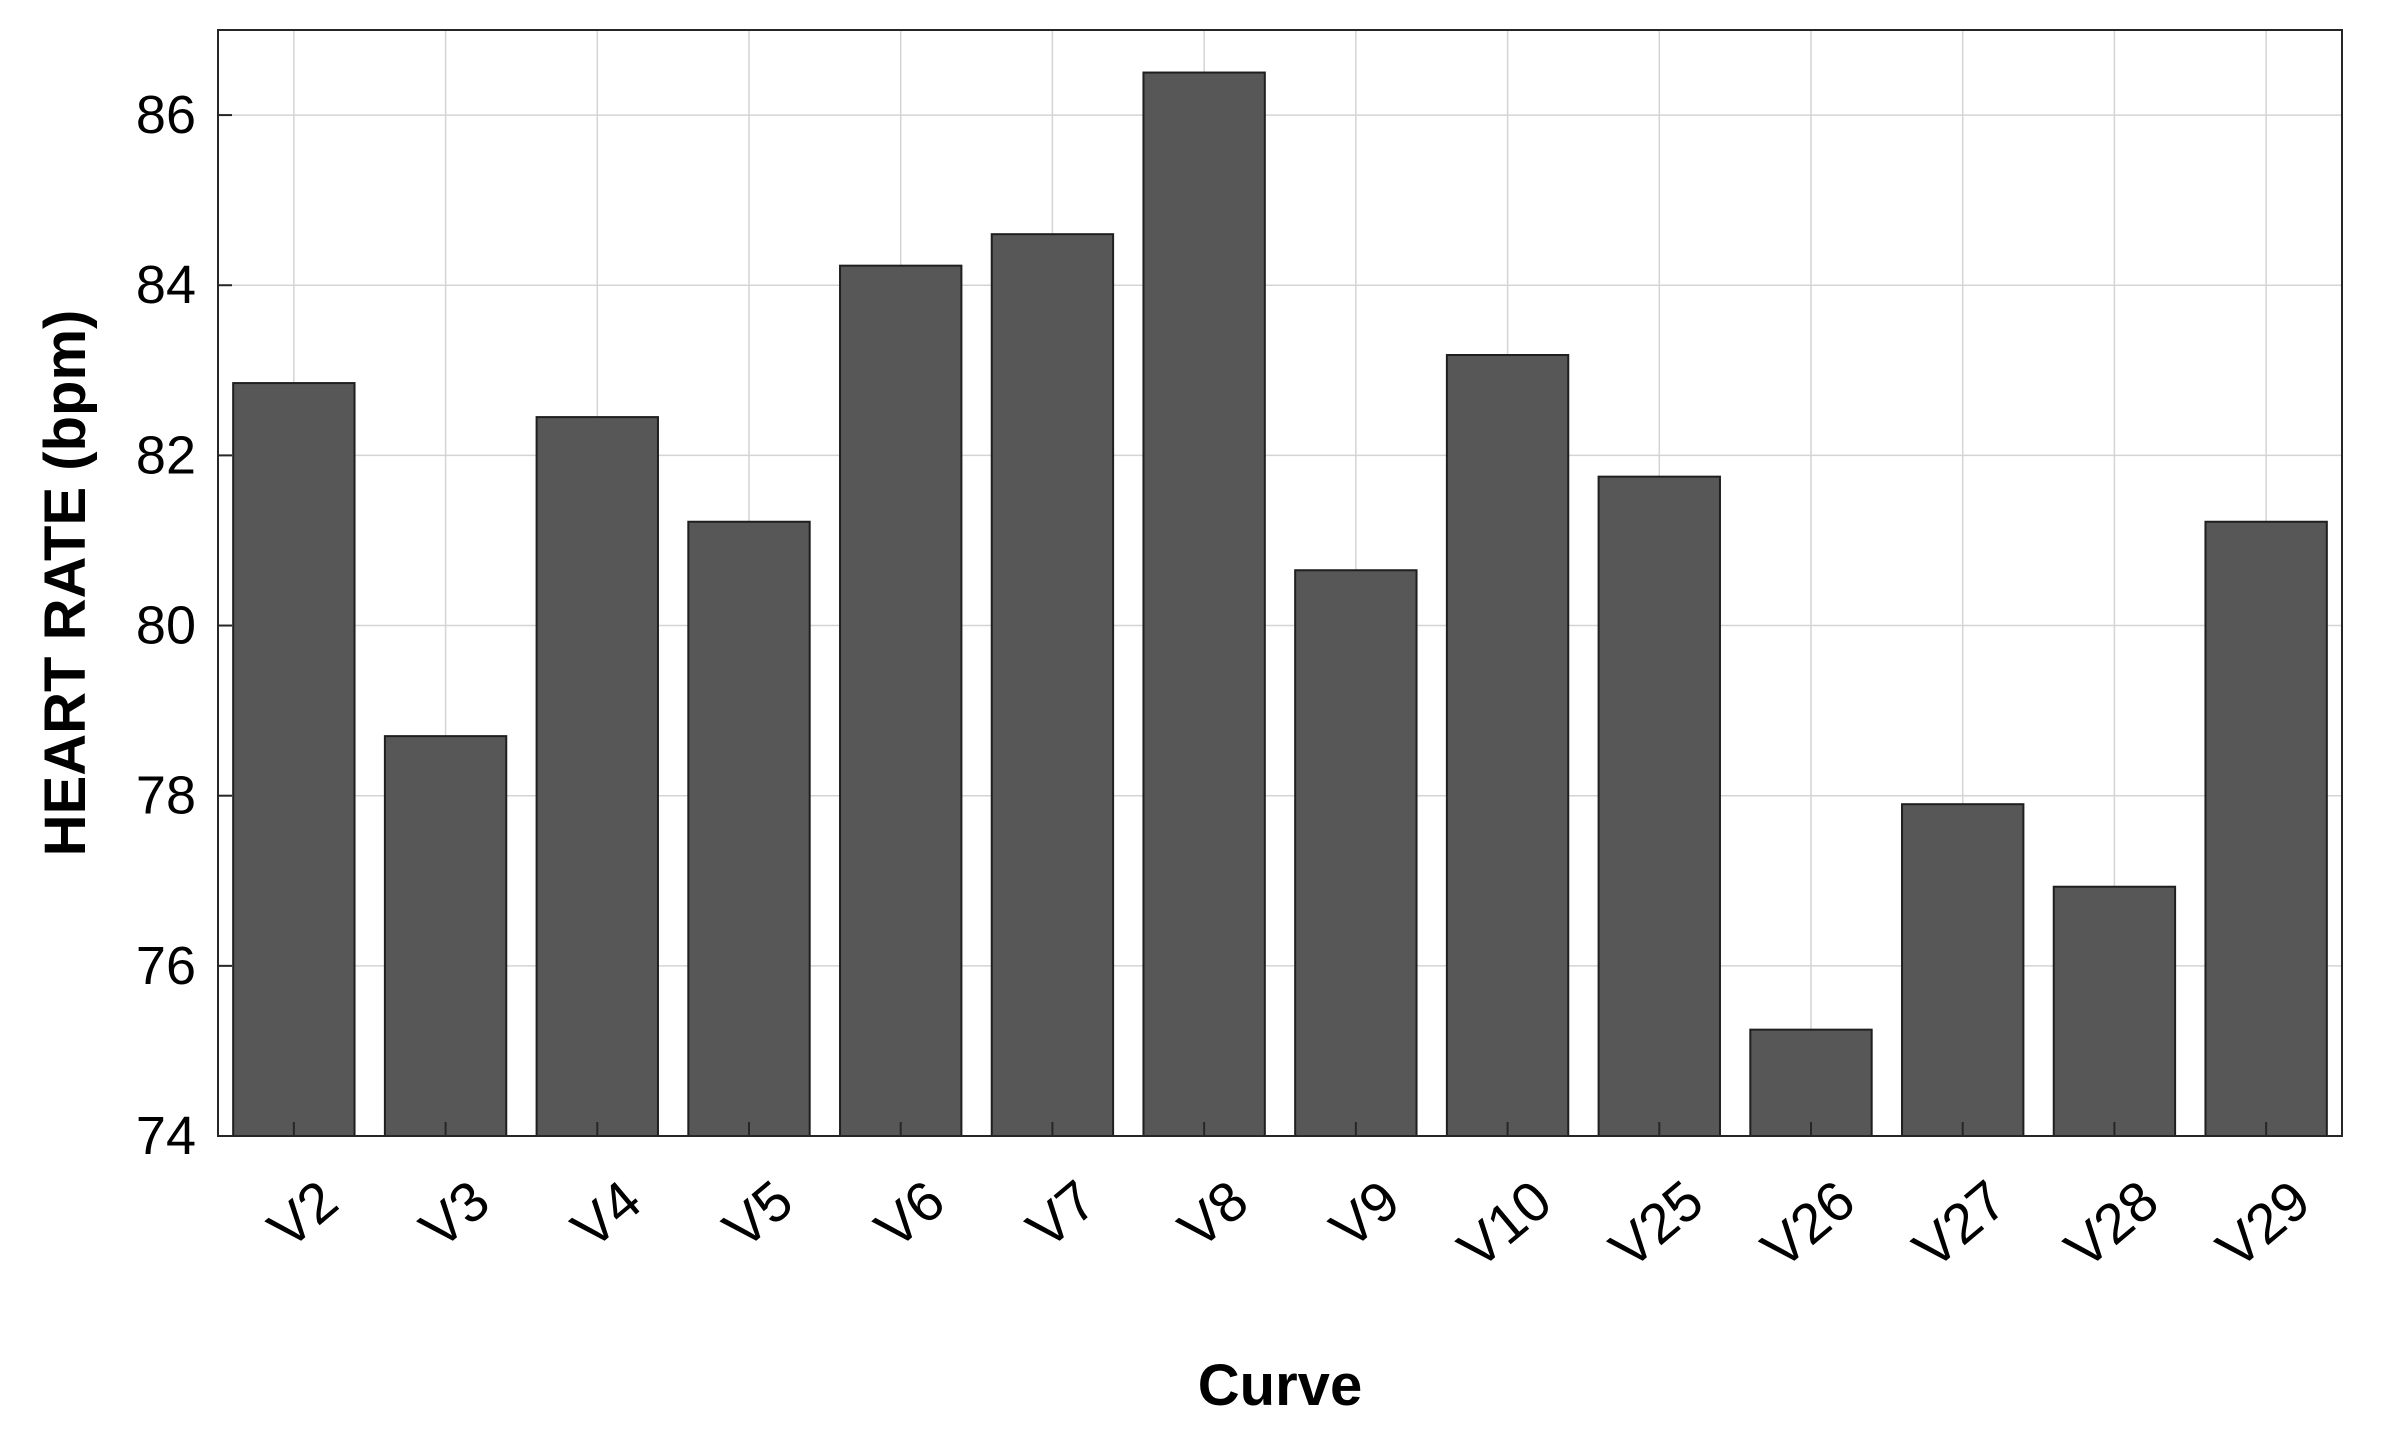 The image size is (2389, 1440). Describe the element at coordinates (1963, 970) in the screenshot. I see `bar-v27` at that location.